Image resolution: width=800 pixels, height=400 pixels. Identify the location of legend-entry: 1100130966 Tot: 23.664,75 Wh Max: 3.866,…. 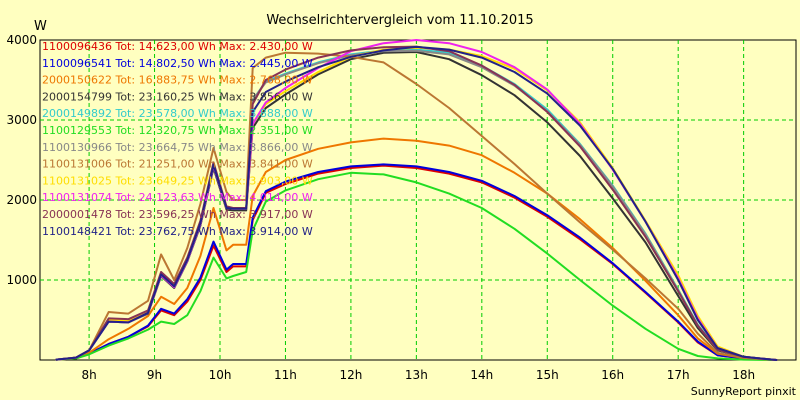
(177, 147).